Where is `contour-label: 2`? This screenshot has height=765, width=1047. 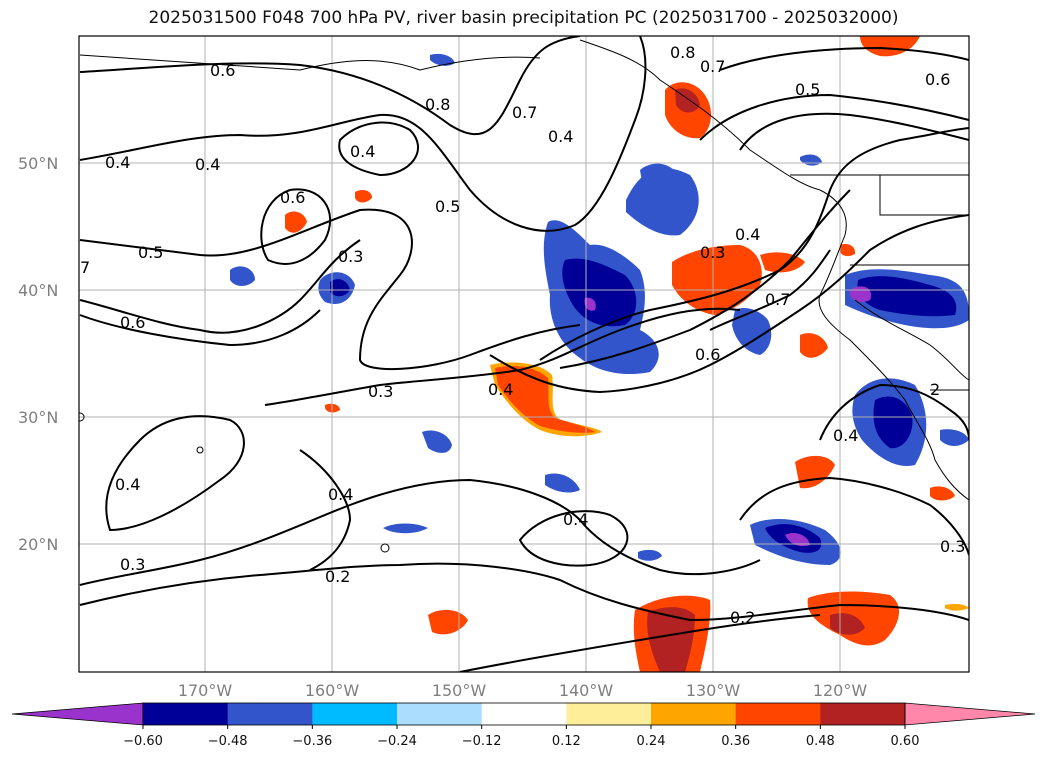
contour-label: 2 is located at coordinates (935, 389).